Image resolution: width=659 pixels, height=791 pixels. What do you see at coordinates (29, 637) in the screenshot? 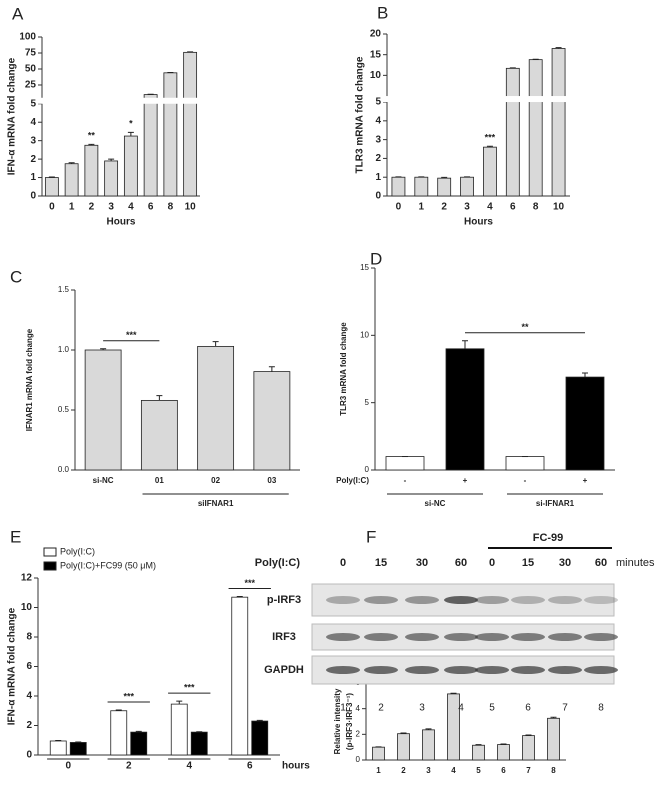
I see `y-tick-label: 8` at bounding box center [29, 637].